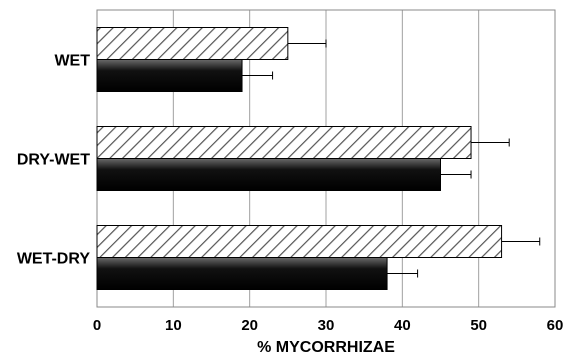 Image resolution: width=567 pixels, height=357 pixels. I want to click on x-tick-label: 10, so click(173, 325).